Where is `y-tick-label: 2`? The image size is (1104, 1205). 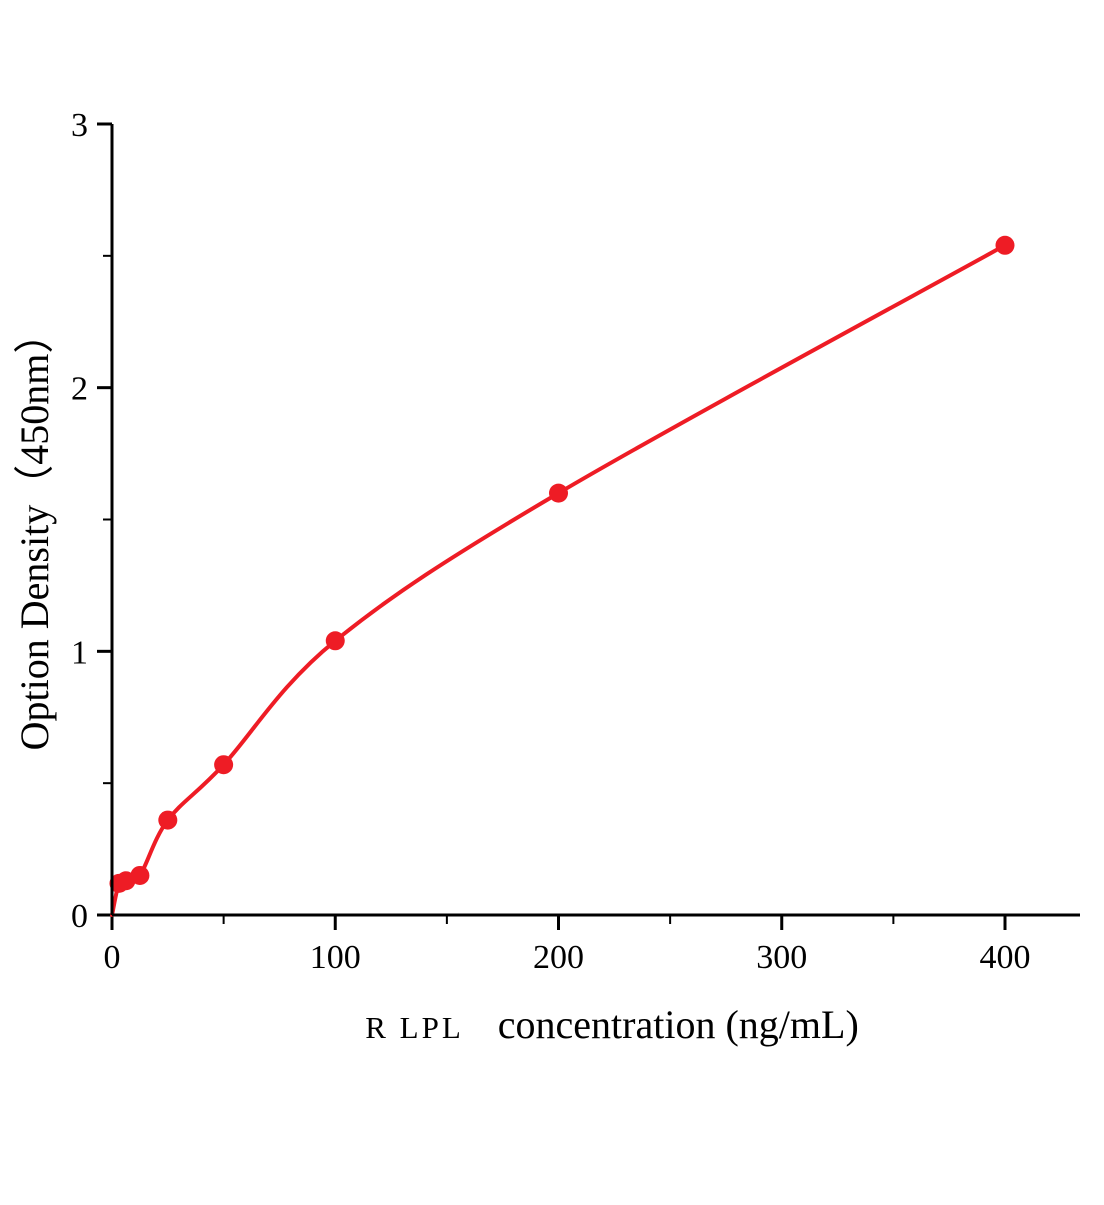 y-tick-label: 2 is located at coordinates (79, 389).